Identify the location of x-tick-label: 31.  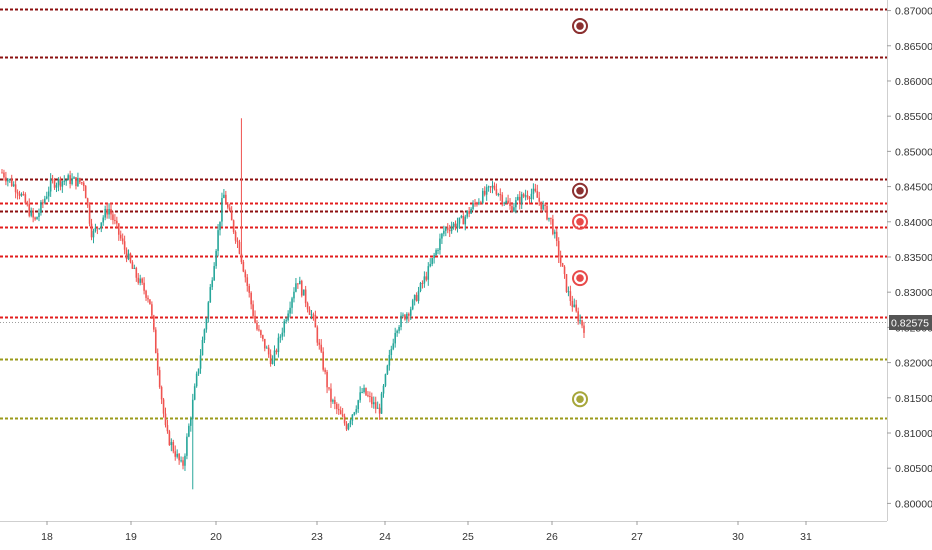
(806, 537).